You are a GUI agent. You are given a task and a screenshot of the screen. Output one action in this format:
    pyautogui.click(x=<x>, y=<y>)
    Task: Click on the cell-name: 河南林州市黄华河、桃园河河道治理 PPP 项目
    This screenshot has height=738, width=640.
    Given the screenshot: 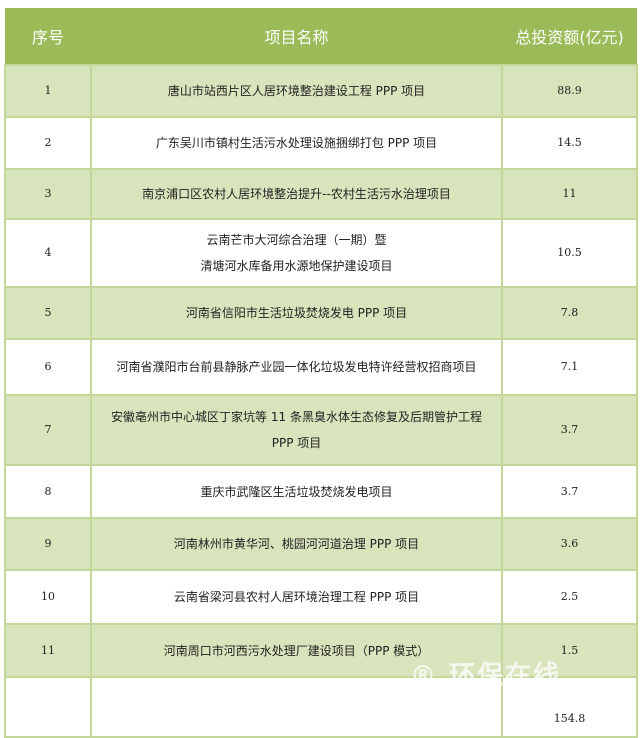 What is the action you would take?
    pyautogui.click(x=296, y=544)
    